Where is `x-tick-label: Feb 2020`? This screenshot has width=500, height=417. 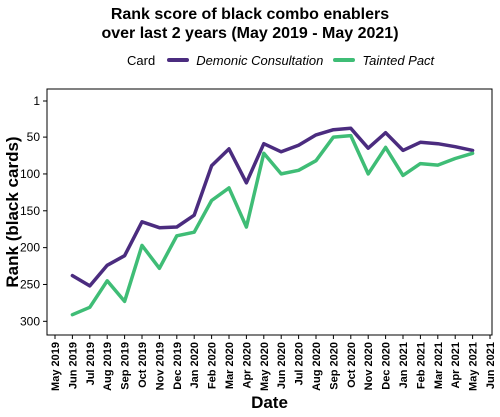 x-tick-label: Feb 2020 is located at coordinates (213, 365).